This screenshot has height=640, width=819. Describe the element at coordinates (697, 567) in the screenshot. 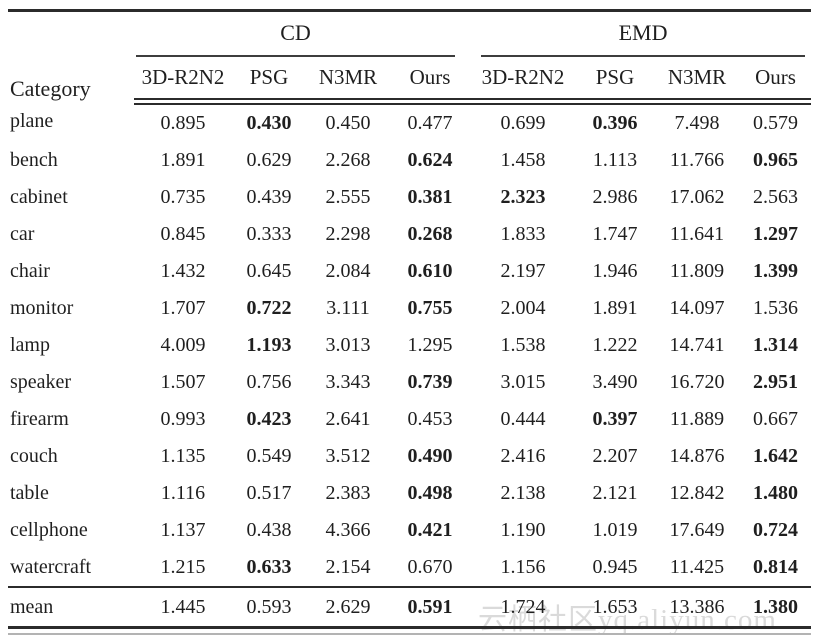

I see `value-cell: 11.425` at that location.